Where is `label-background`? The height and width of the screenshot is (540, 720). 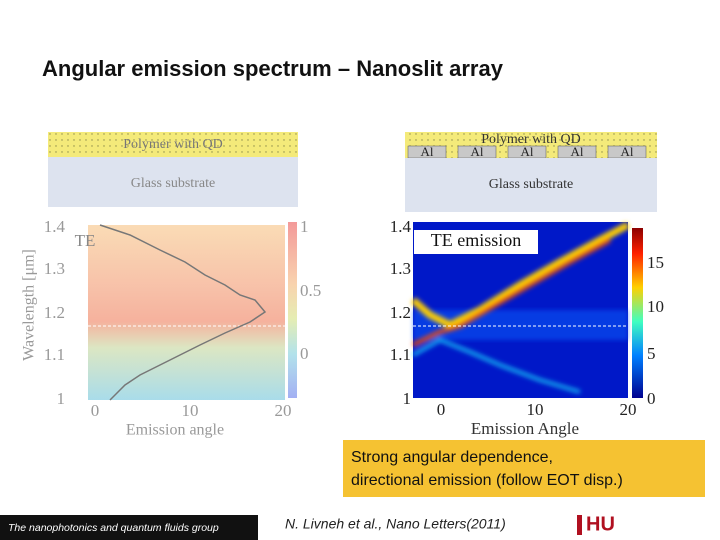 label-background is located at coordinates (476, 242).